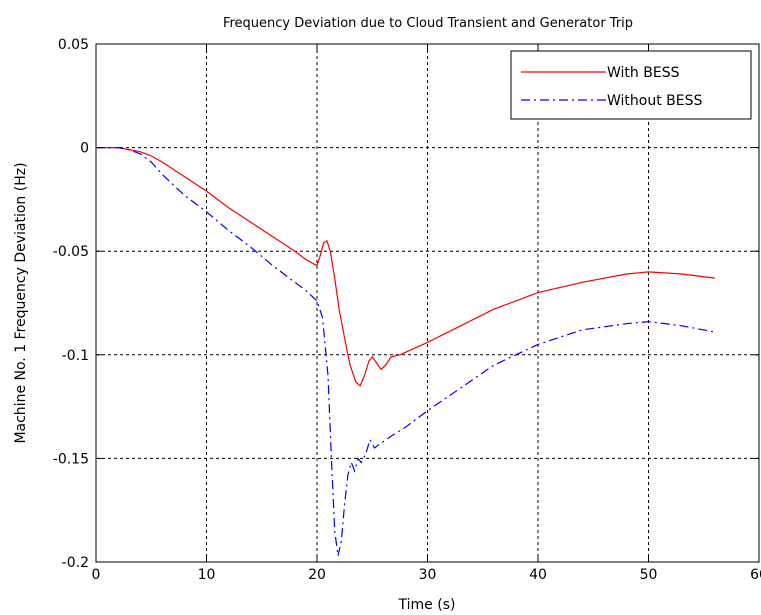 This screenshot has width=761, height=615. Describe the element at coordinates (75, 356) in the screenshot. I see `y-tick-label: -0.1` at that location.